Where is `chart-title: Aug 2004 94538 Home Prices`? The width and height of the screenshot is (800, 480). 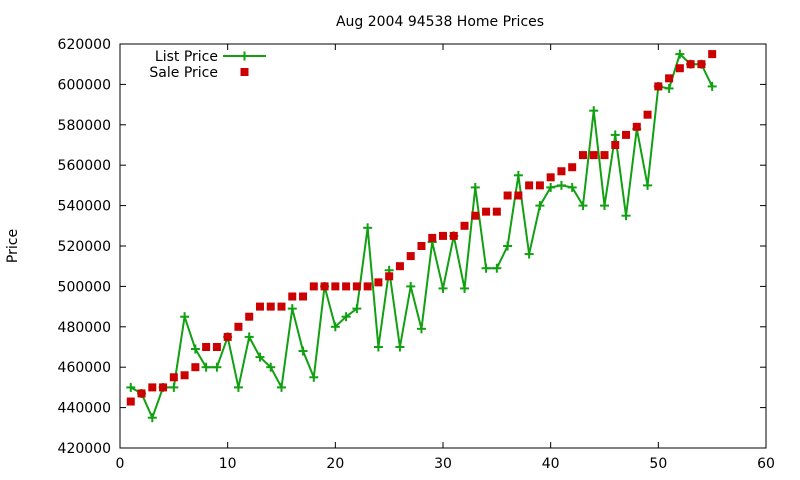 chart-title: Aug 2004 94538 Home Prices is located at coordinates (440, 22).